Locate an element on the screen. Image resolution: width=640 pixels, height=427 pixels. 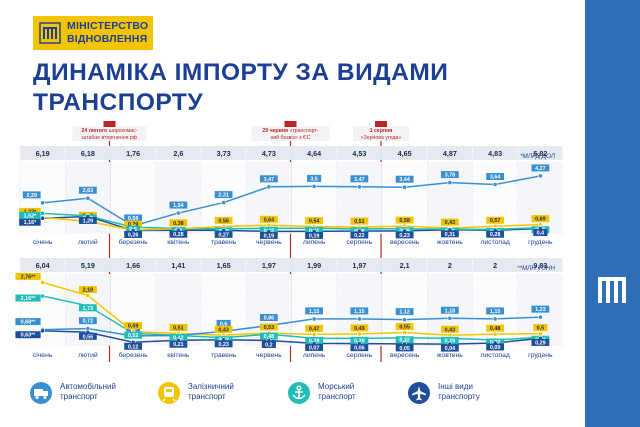
total-value: 1,76 is located at coordinates (133, 153).